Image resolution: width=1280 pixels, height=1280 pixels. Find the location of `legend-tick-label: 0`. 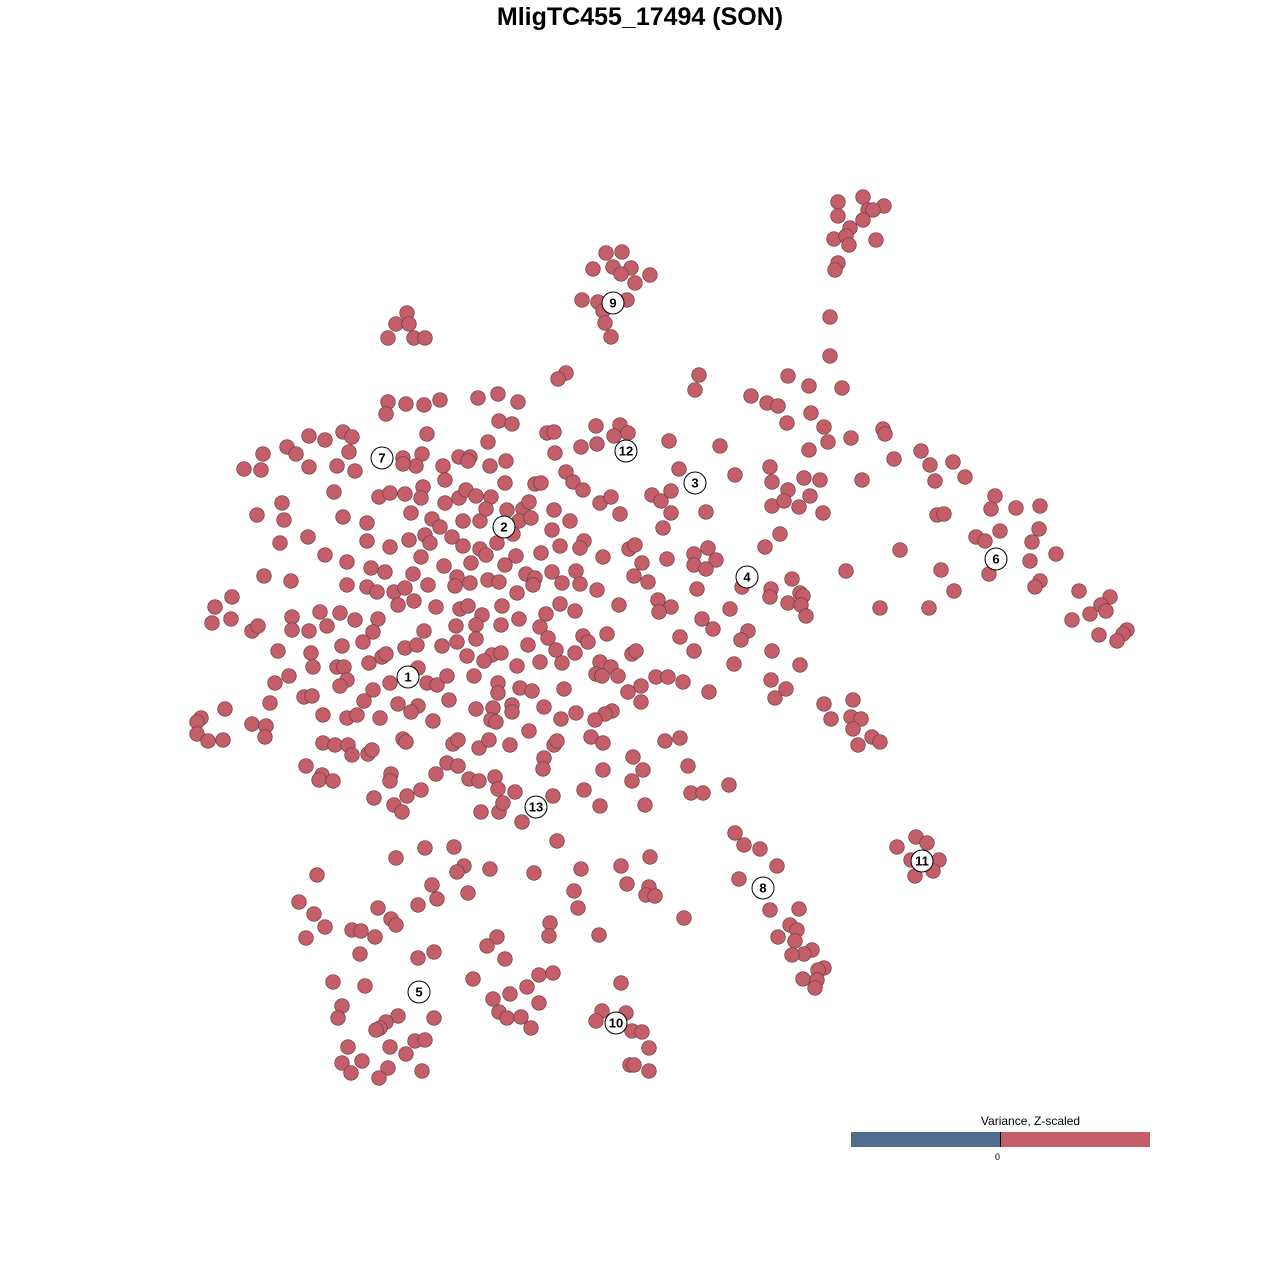

legend-tick-label: 0 is located at coordinates (998, 1157).